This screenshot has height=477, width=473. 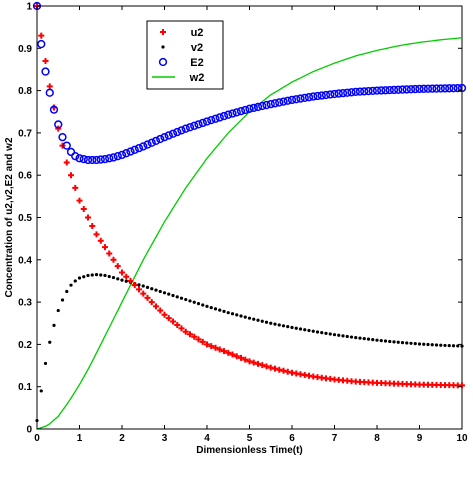 I want to click on legend: u2 v2 E2 w2, so click(x=185, y=55).